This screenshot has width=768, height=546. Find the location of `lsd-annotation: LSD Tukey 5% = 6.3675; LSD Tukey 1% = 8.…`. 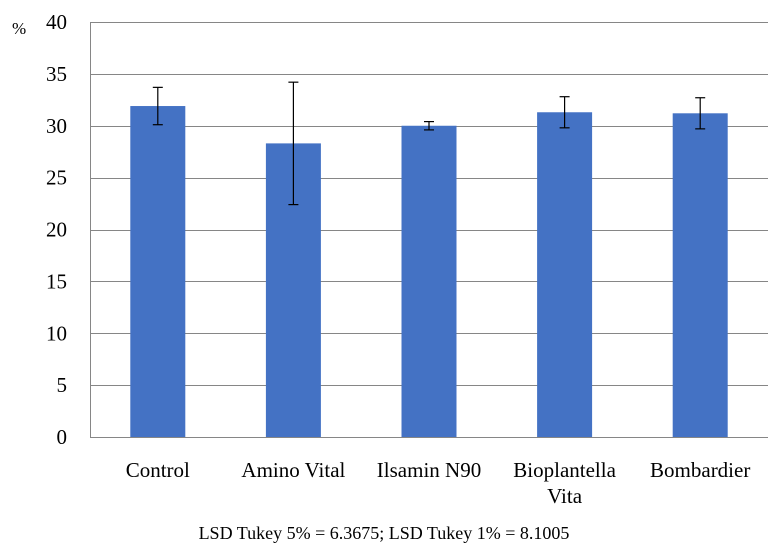

lsd-annotation: LSD Tukey 5% = 6.3675; LSD Tukey 1% = 8.… is located at coordinates (384, 533).